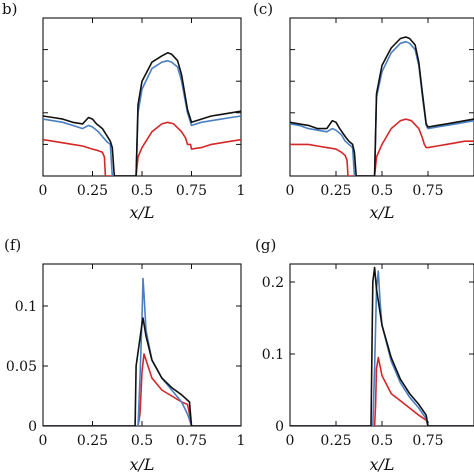 The height and width of the screenshot is (474, 474). Describe the element at coordinates (21, 367) in the screenshot. I see `y-tick-label: 0.05` at that location.